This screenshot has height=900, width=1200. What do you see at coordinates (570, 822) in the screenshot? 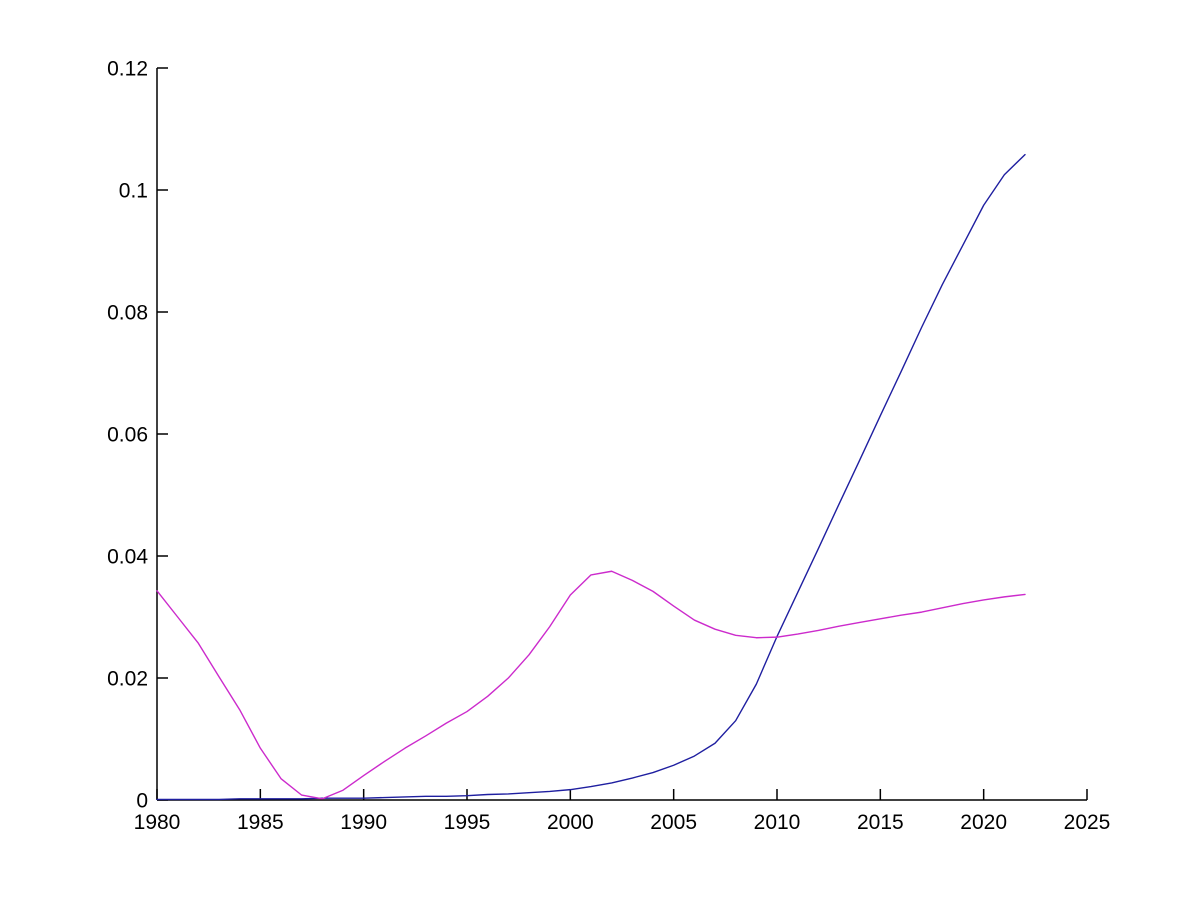
I see `x-tick-label: 2000` at bounding box center [570, 822].